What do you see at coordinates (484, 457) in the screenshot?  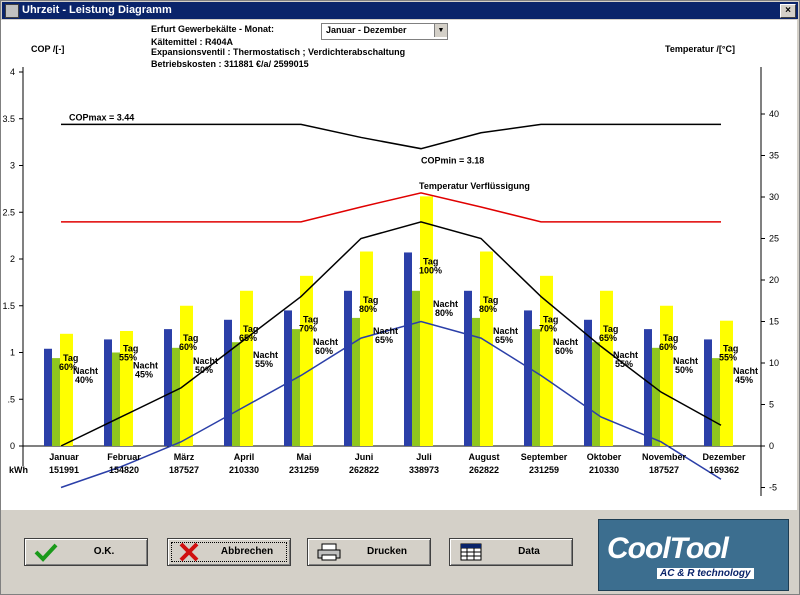 I see `month-label: August` at bounding box center [484, 457].